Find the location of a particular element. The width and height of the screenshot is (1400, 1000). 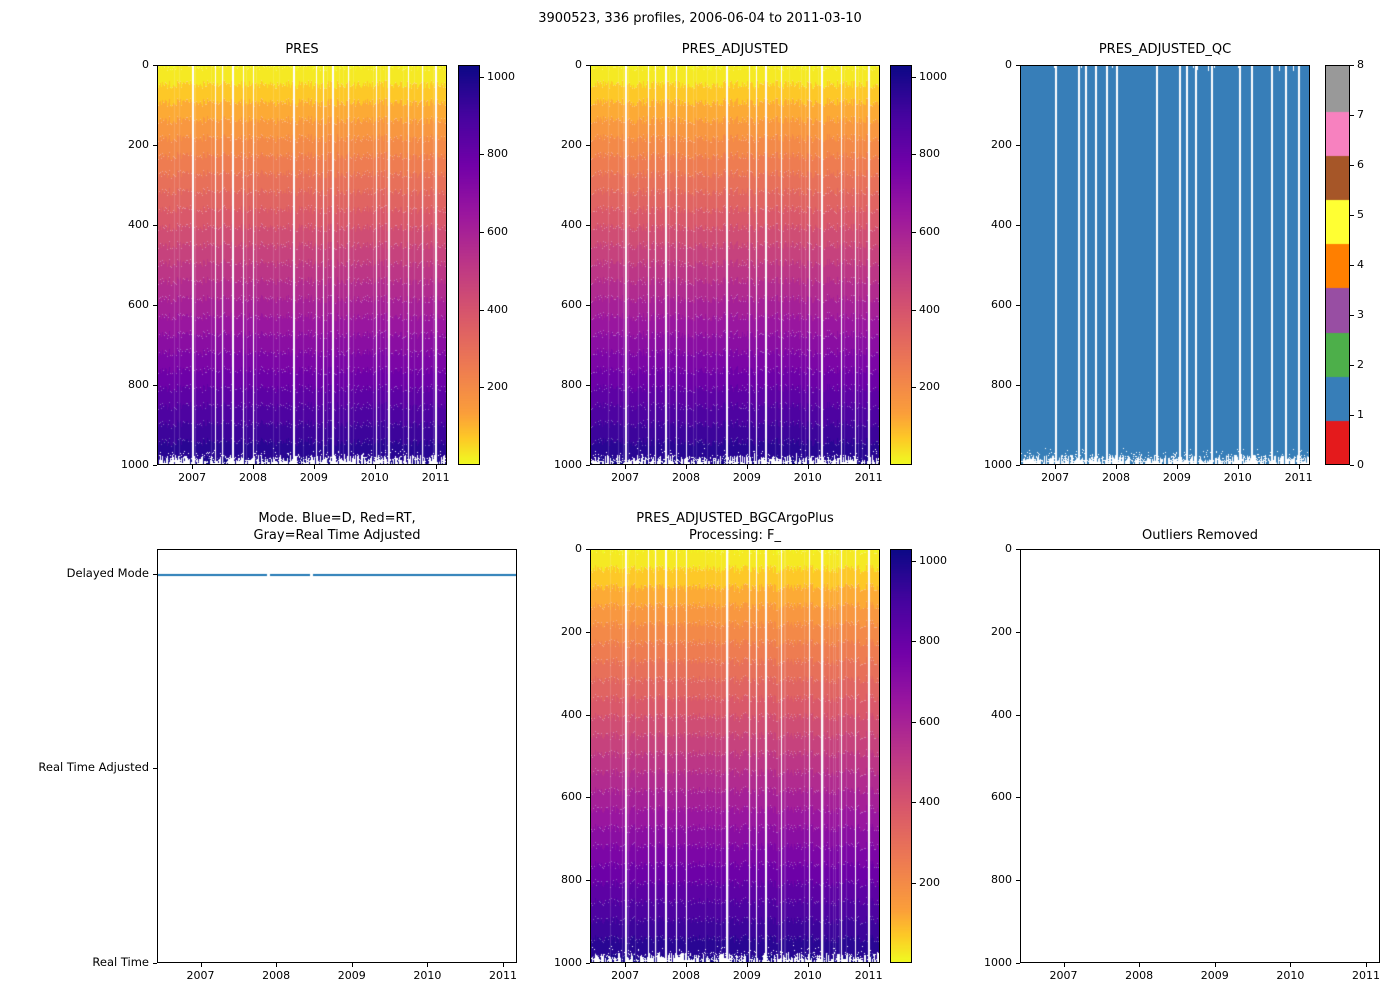

colorbar-tick-label: 4 is located at coordinates (1360, 264).